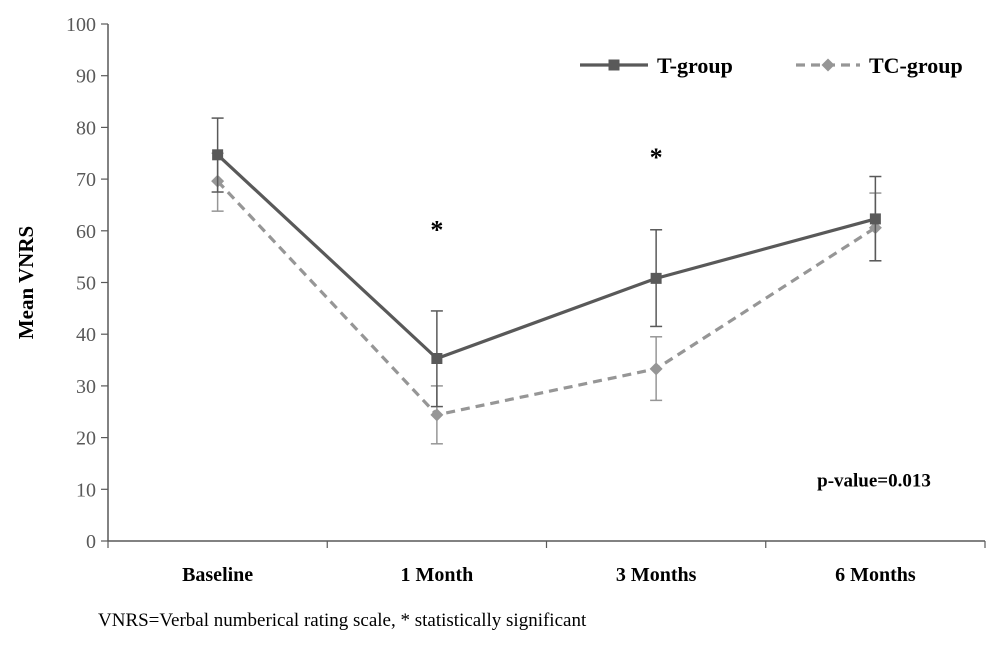 This screenshot has height=658, width=1000. Describe the element at coordinates (81, 25) in the screenshot. I see `y-tick-label: 100` at that location.